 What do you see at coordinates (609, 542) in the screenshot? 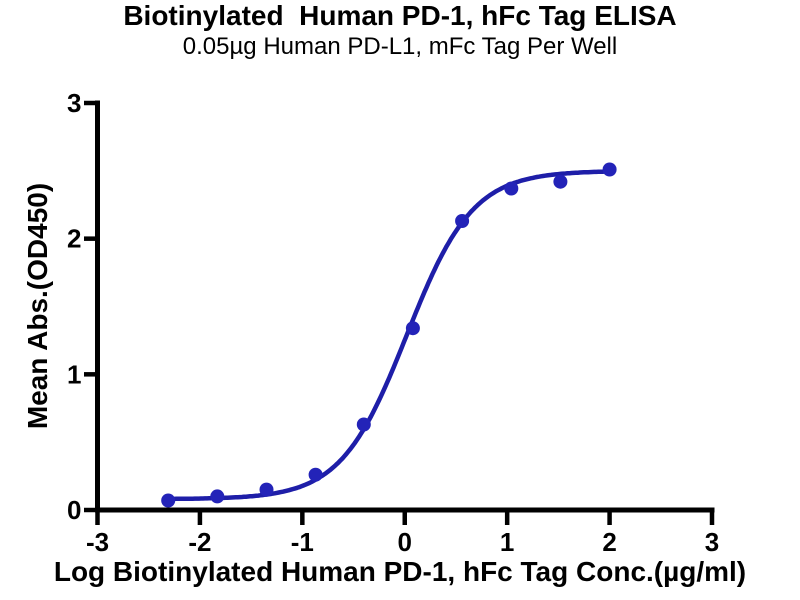
I see `x-tick-label: 2` at bounding box center [609, 542].